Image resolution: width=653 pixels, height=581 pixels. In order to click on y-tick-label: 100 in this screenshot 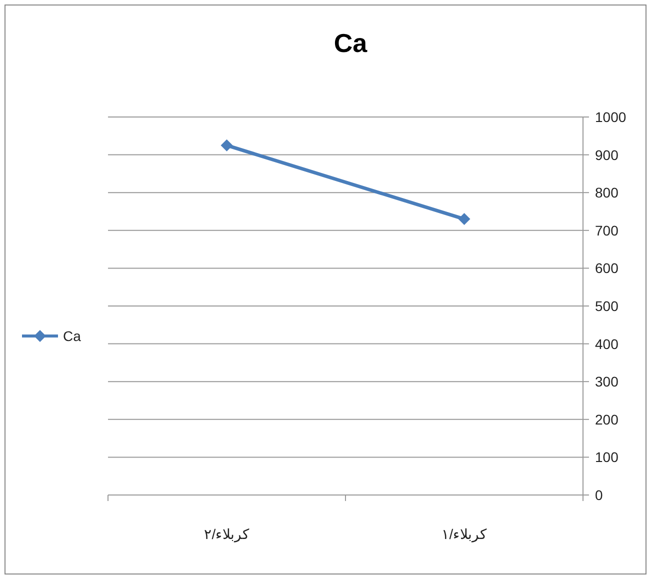, I will do `click(607, 457)`.